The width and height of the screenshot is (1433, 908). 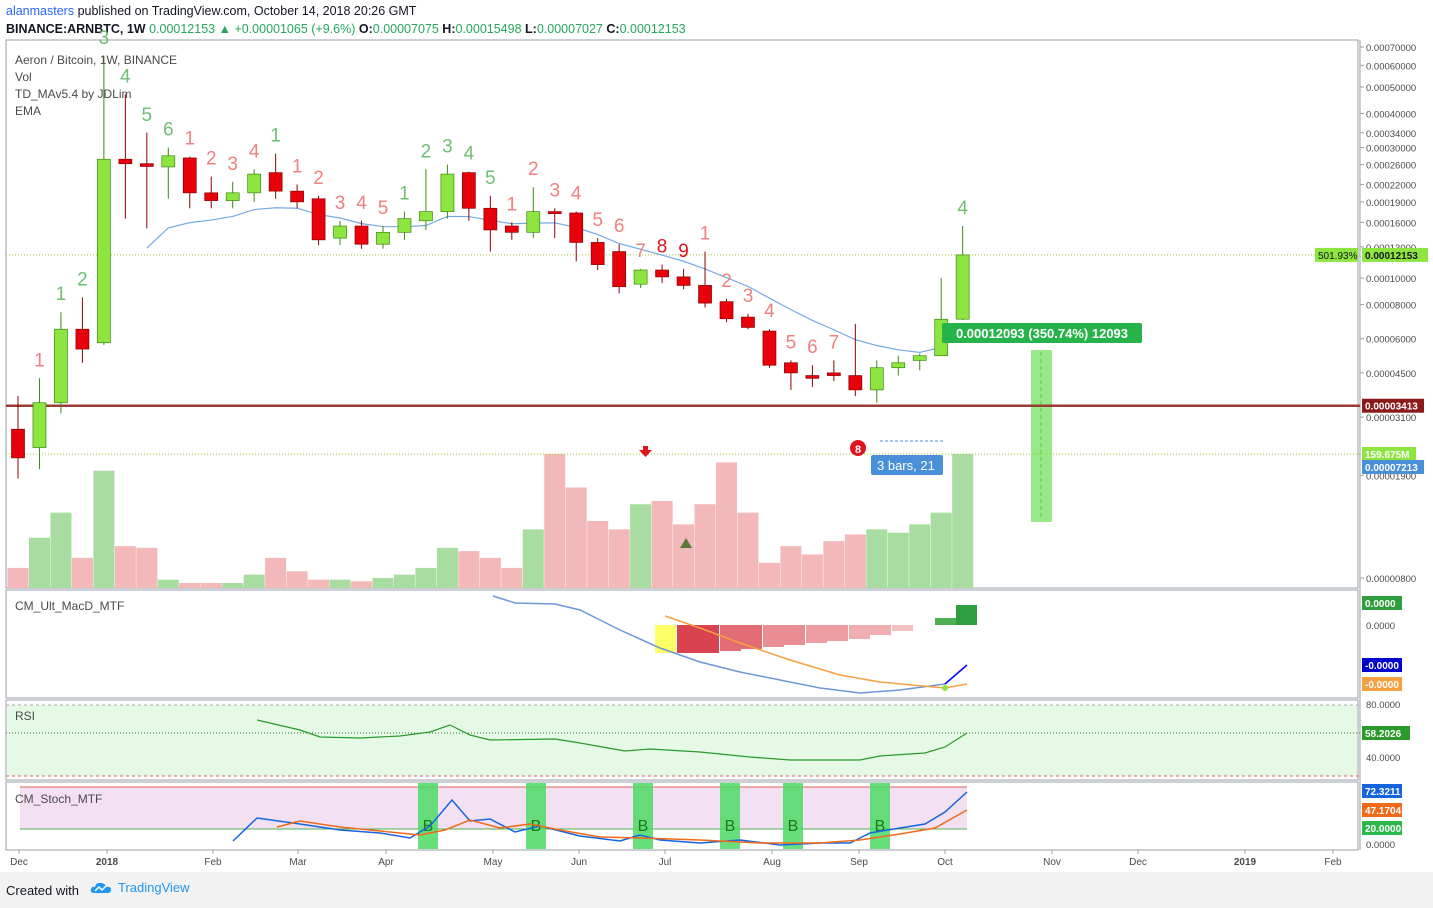 I want to click on price-tick-label: 0.00022000, so click(x=1391, y=185).